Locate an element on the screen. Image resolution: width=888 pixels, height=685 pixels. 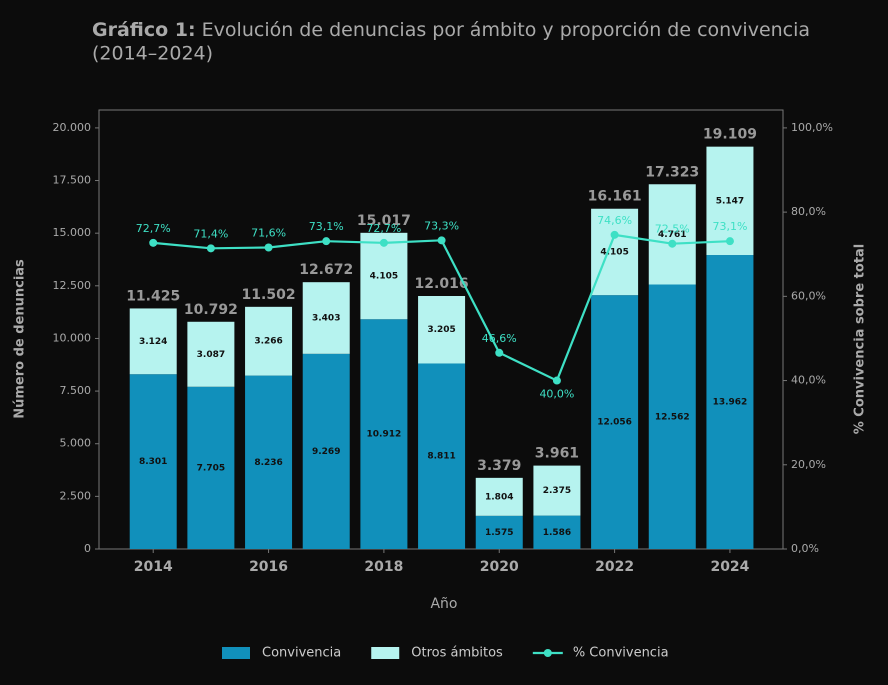
total-label: 16.161 is located at coordinates (615, 197).